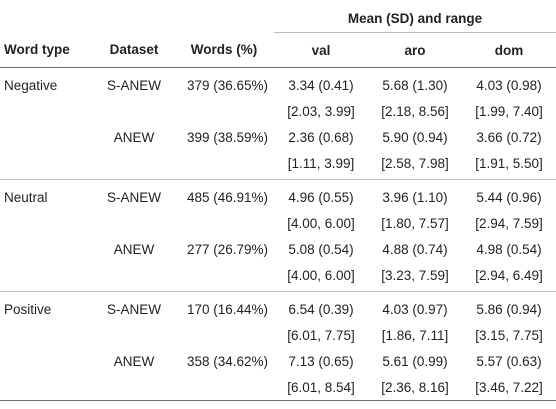  Describe the element at coordinates (509, 137) in the screenshot. I see `dom-mean-cell: 3.66 (0.72)` at that location.